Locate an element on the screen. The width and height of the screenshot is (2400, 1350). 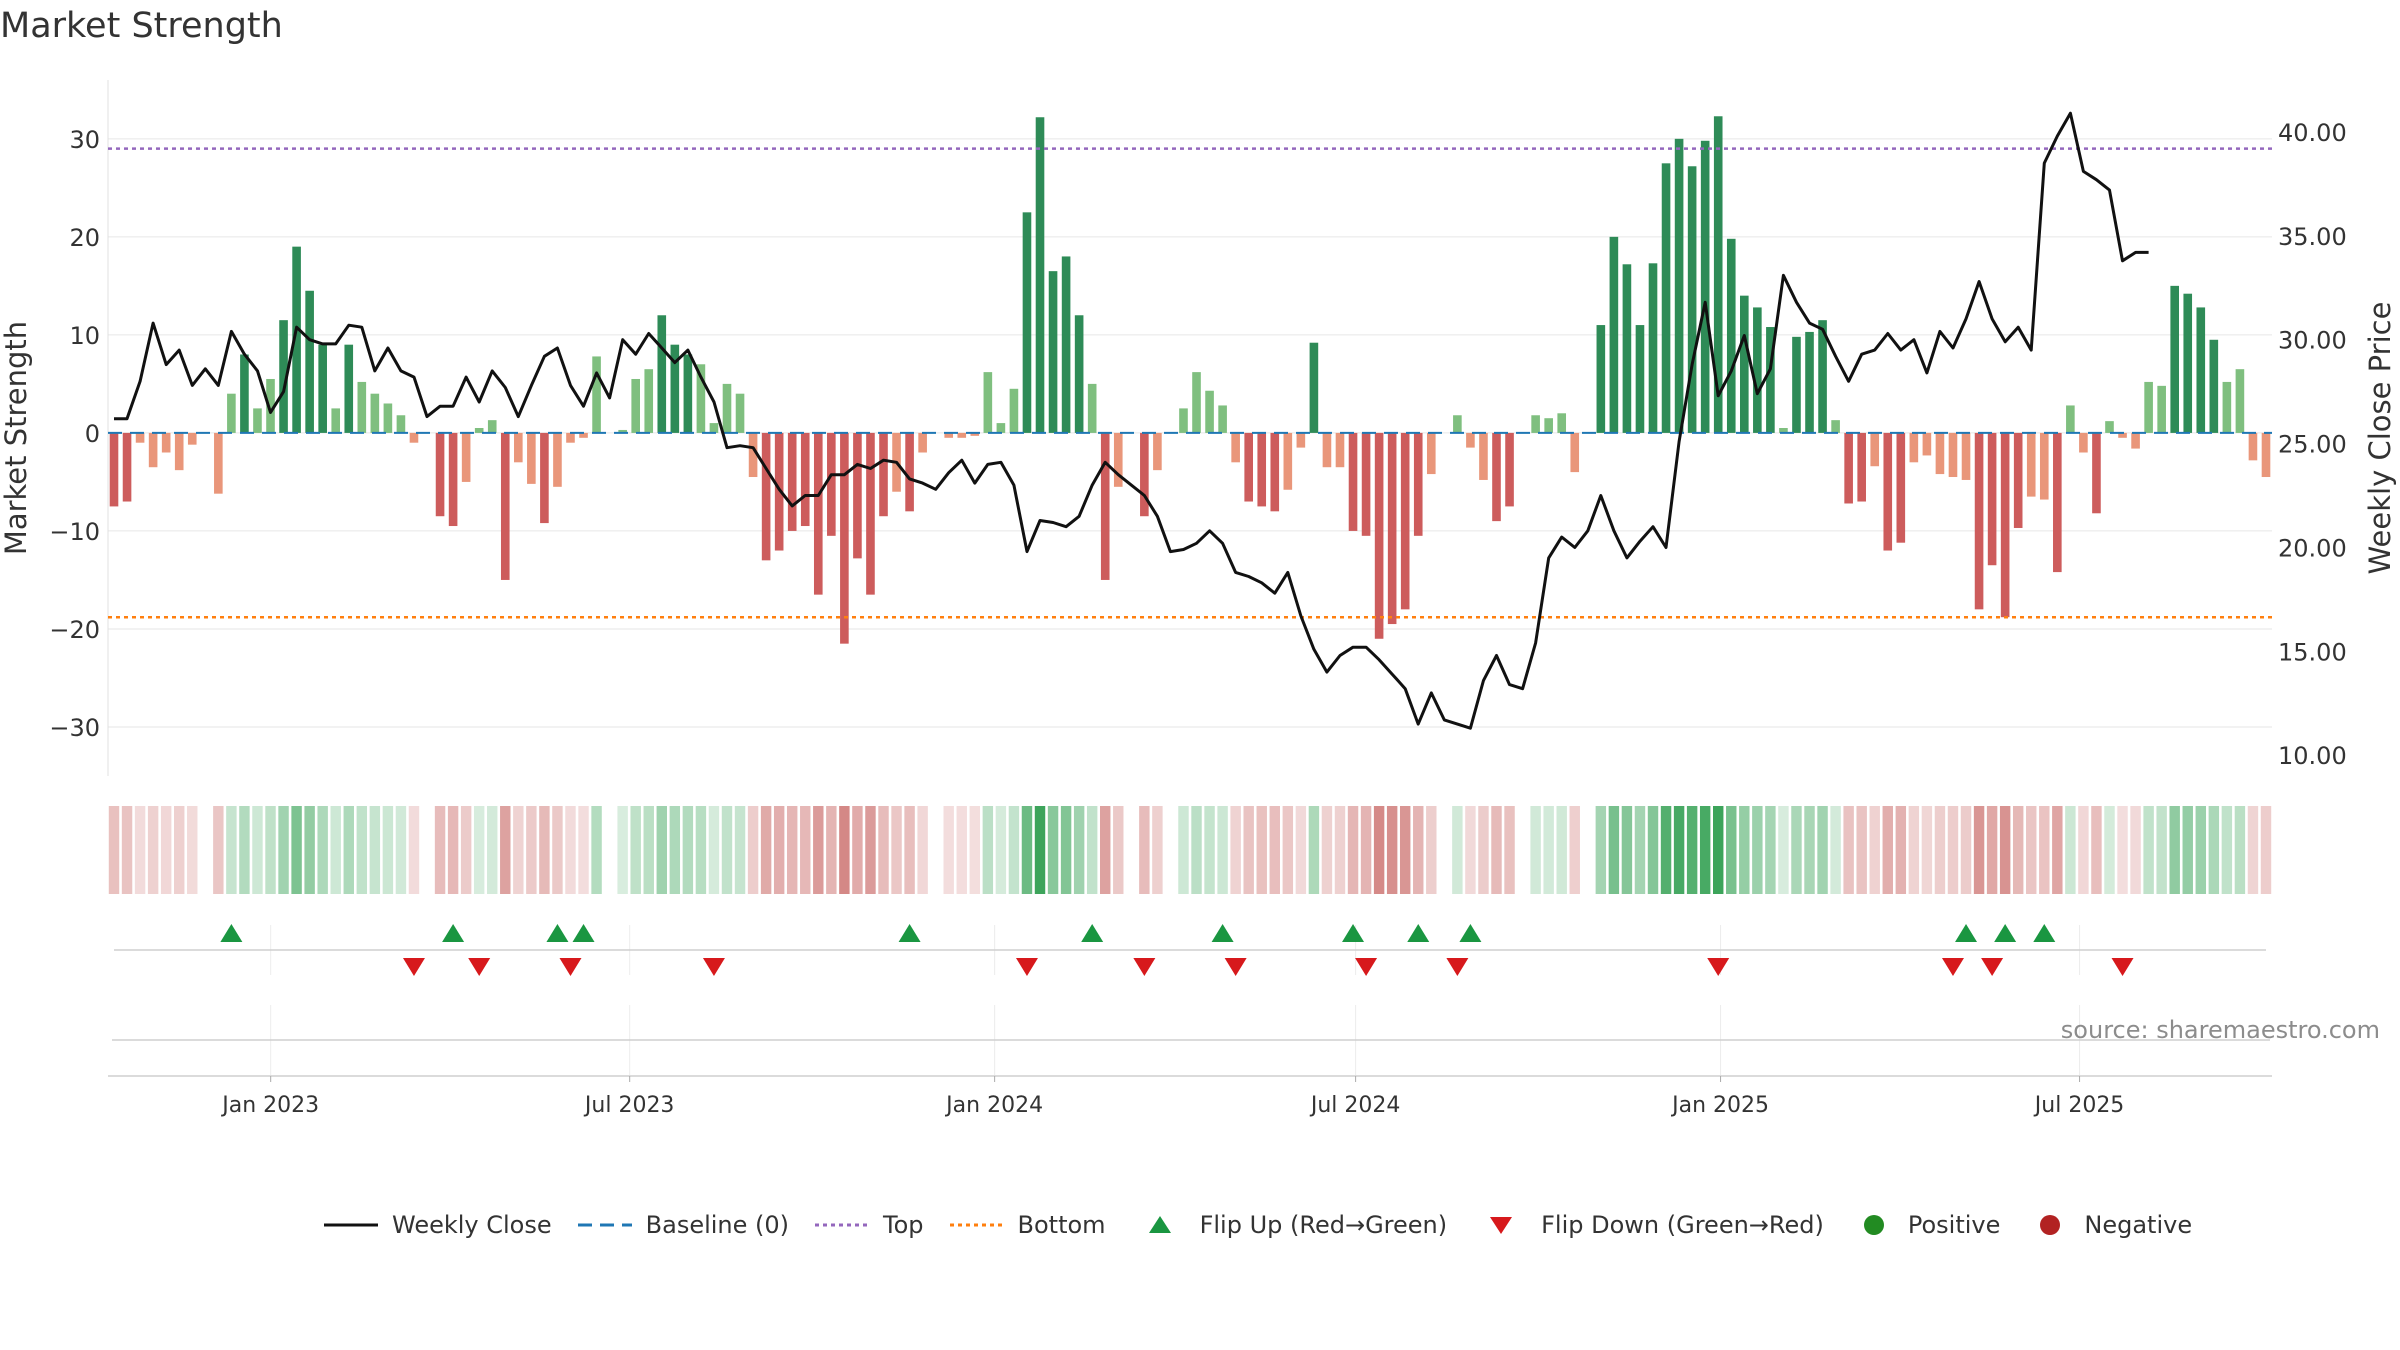
legend-item: Bottom is located at coordinates (1026, 1225).